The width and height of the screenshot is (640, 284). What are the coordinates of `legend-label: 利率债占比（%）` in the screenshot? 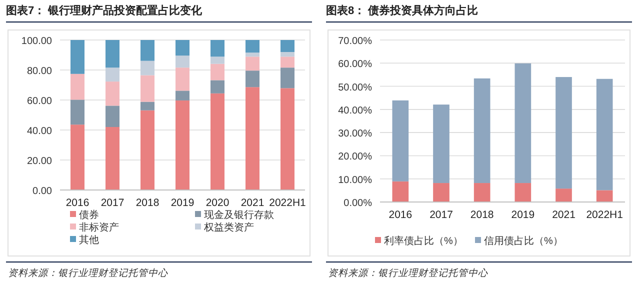 It's located at (423, 241).